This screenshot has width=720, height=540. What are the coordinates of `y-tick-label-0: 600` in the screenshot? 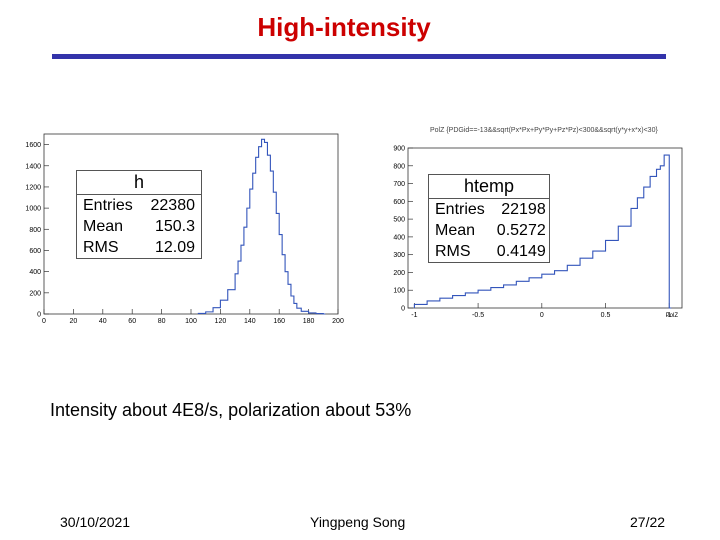 It's located at (35, 251).